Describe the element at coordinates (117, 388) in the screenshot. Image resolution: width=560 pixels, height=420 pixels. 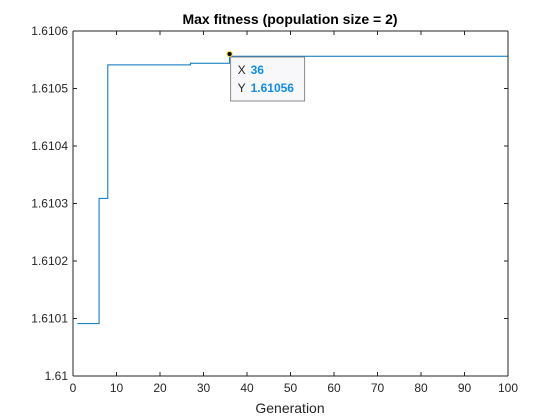
I see `x-tick-label: 10` at that location.